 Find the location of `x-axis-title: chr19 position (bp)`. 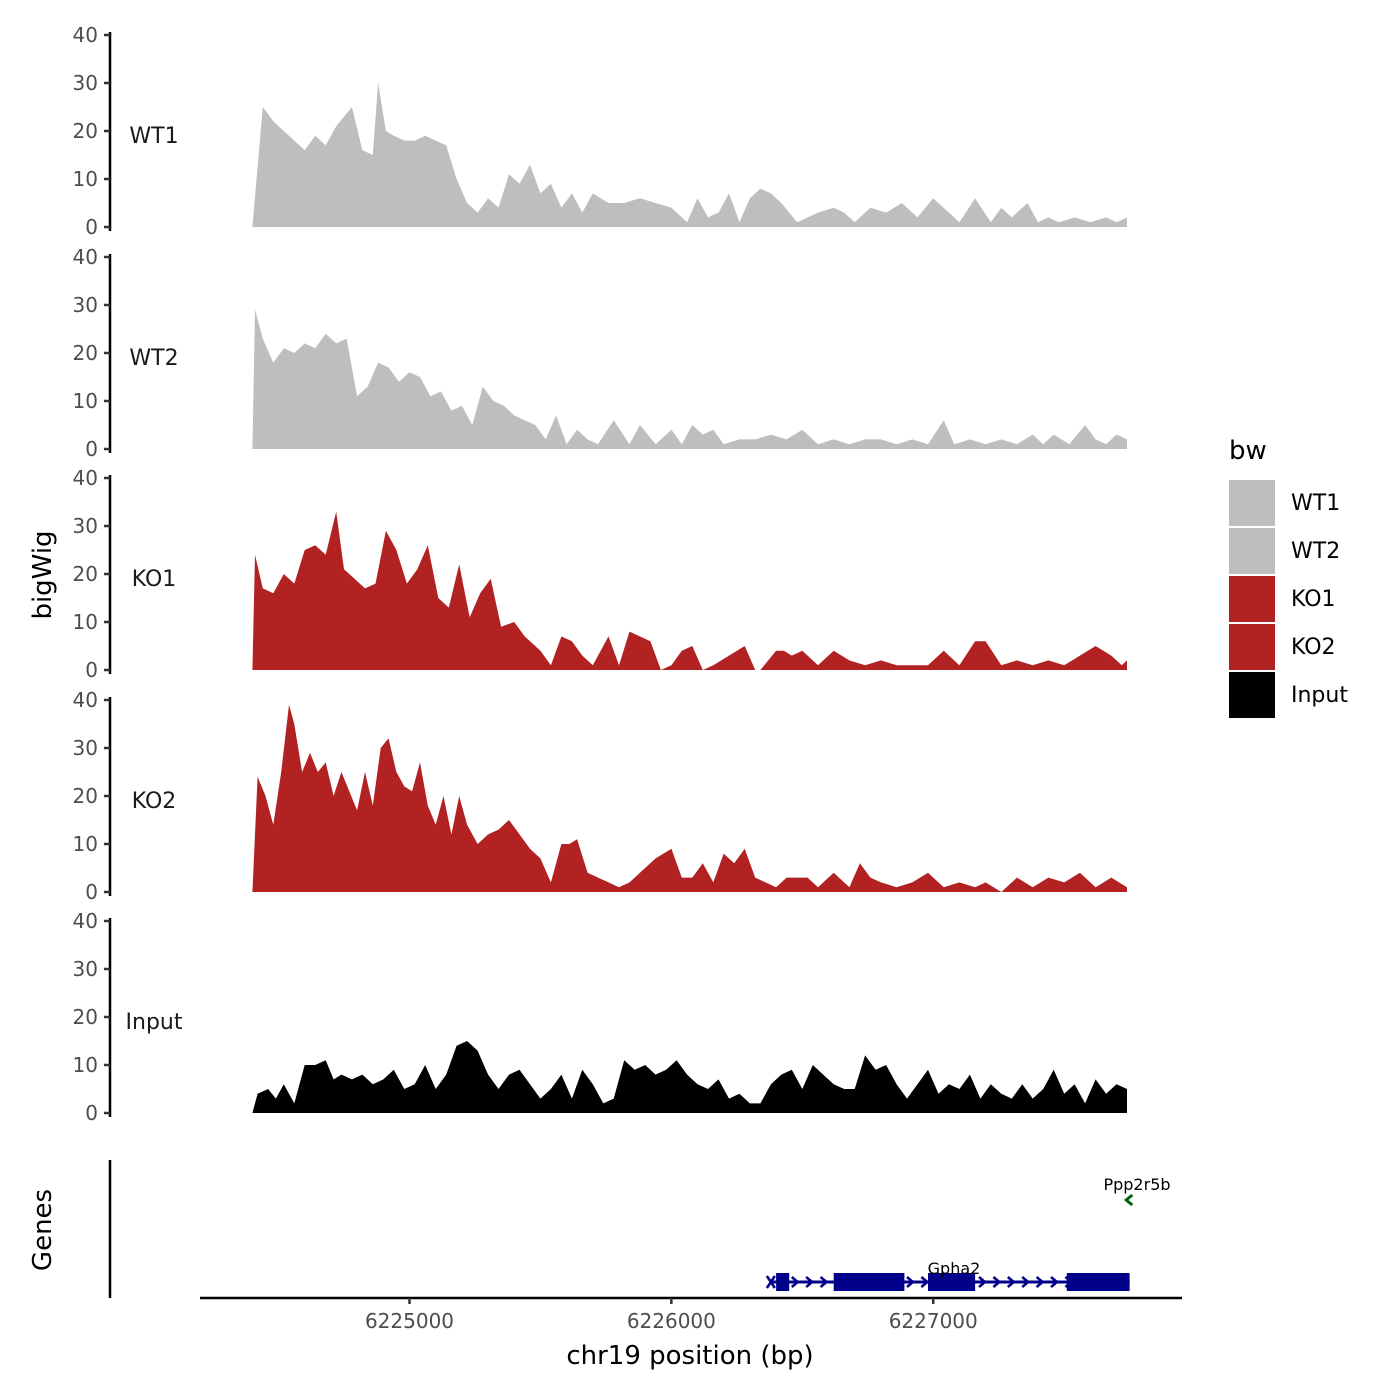

x-axis-title: chr19 position (bp) is located at coordinates (689, 1356).